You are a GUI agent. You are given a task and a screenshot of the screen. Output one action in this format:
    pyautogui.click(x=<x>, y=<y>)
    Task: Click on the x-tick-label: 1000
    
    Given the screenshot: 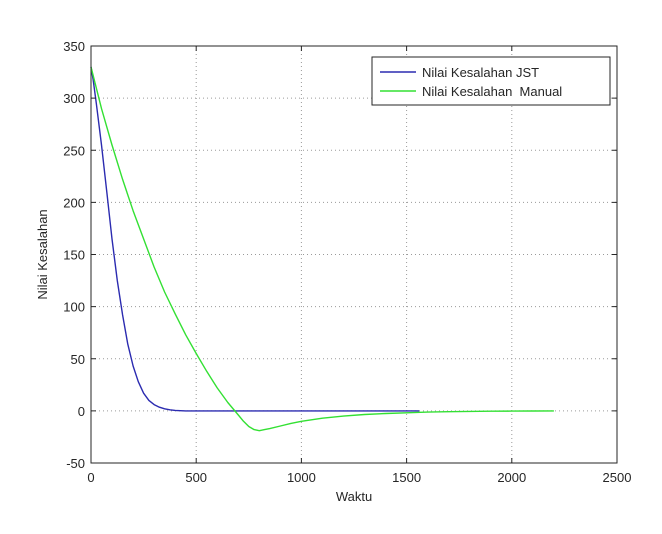 What is the action you would take?
    pyautogui.click(x=301, y=477)
    